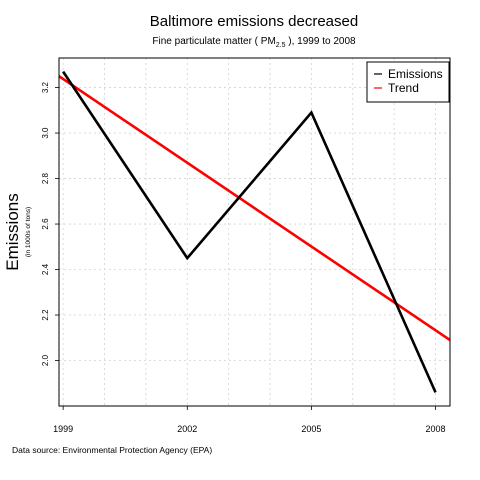 This screenshot has height=480, width=480. I want to click on chart-title: Baltimore emissions decreased, so click(254, 21).